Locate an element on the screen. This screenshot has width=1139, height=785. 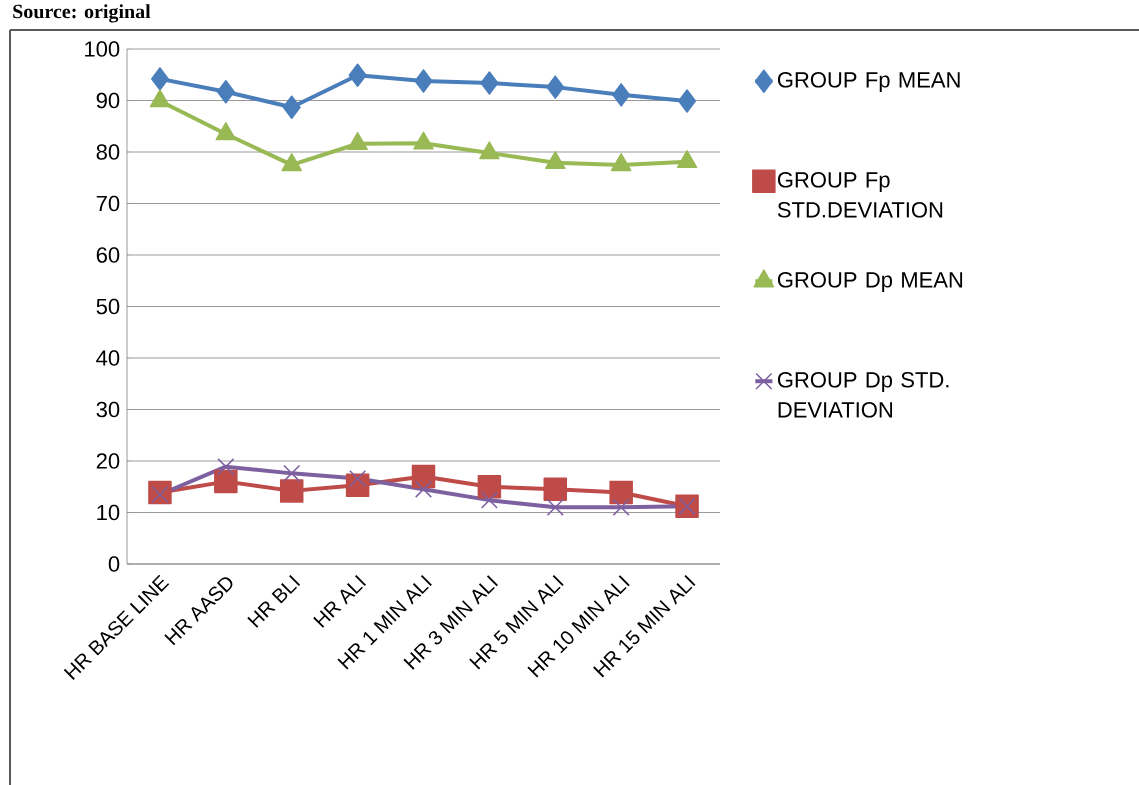
source-note: Source: original is located at coordinates (82, 13).